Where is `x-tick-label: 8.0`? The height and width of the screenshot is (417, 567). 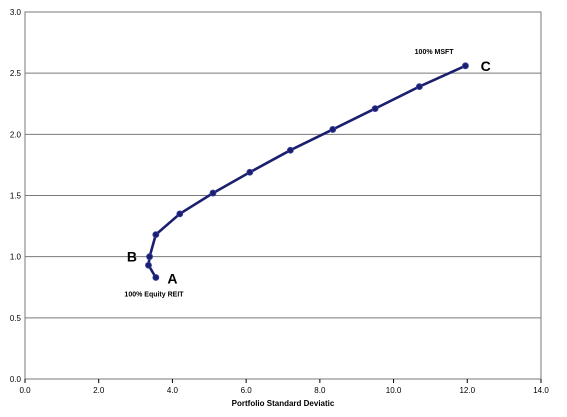
x-tick-label: 8.0 is located at coordinates (320, 390).